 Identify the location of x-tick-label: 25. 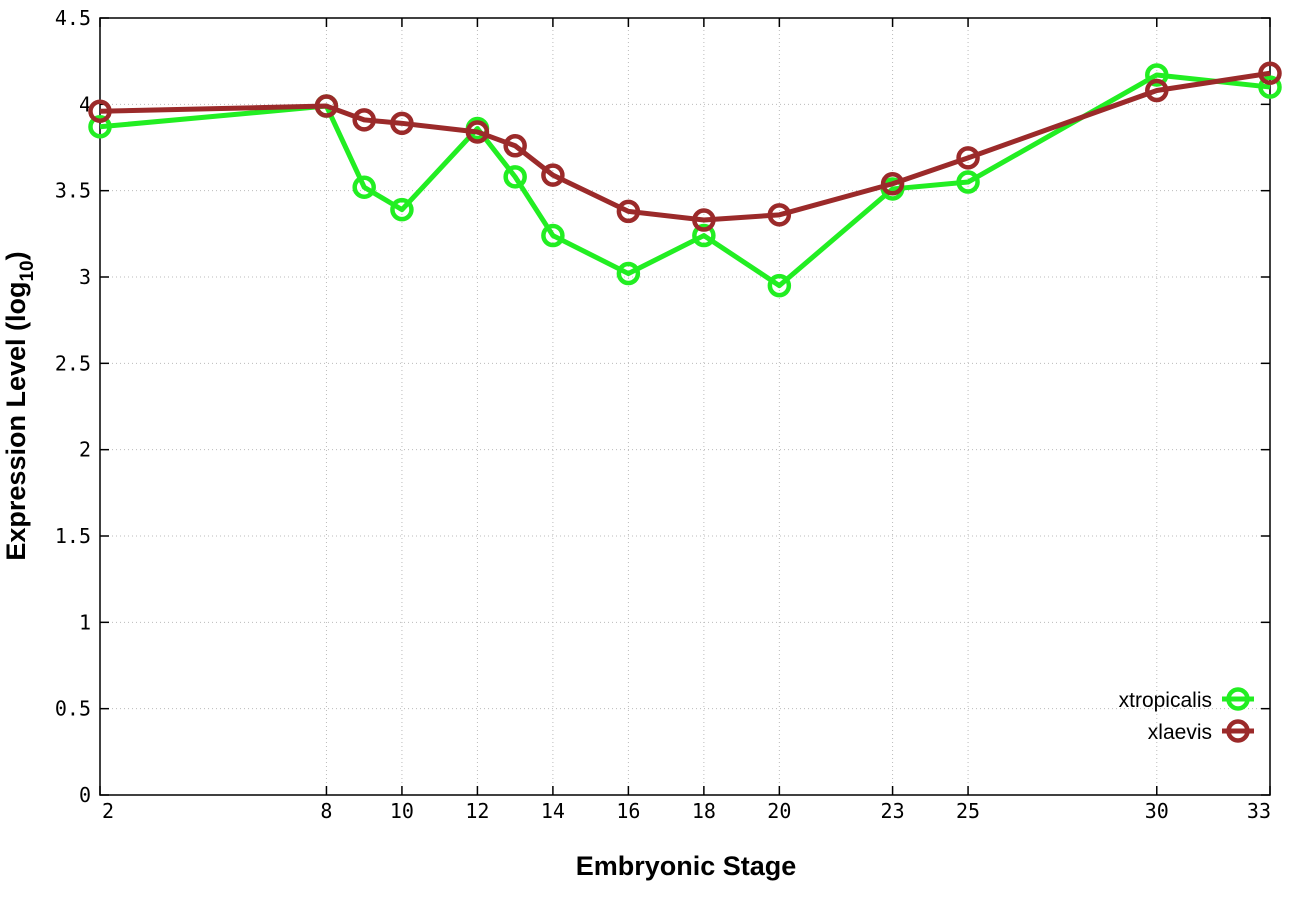
(968, 811).